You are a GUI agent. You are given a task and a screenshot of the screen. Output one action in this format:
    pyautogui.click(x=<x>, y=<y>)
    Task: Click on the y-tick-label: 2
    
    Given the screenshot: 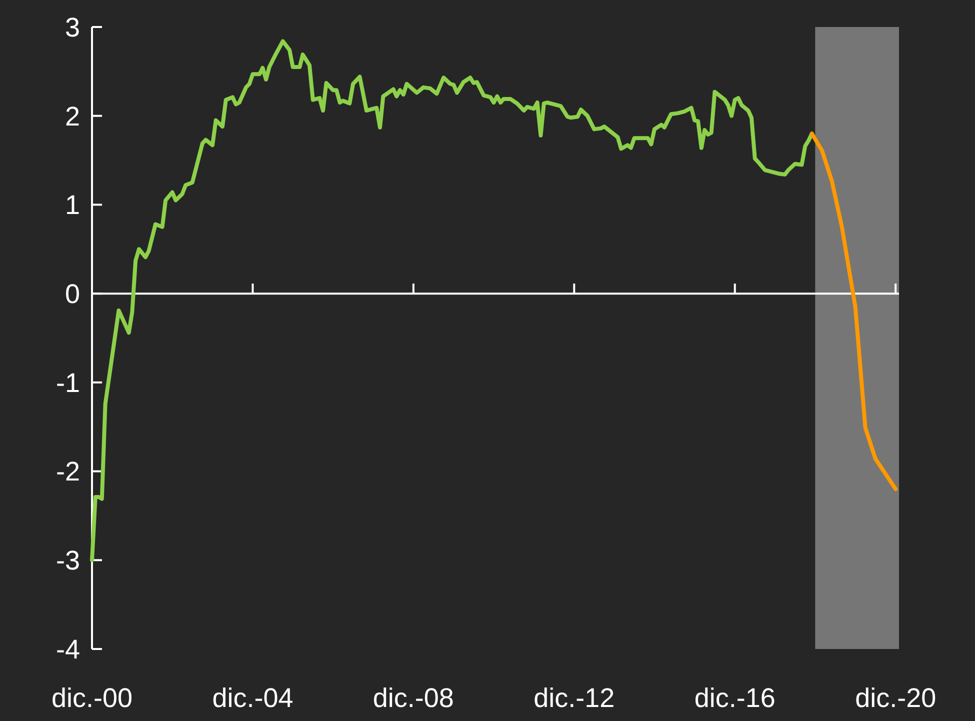 What is the action you would take?
    pyautogui.click(x=72, y=116)
    